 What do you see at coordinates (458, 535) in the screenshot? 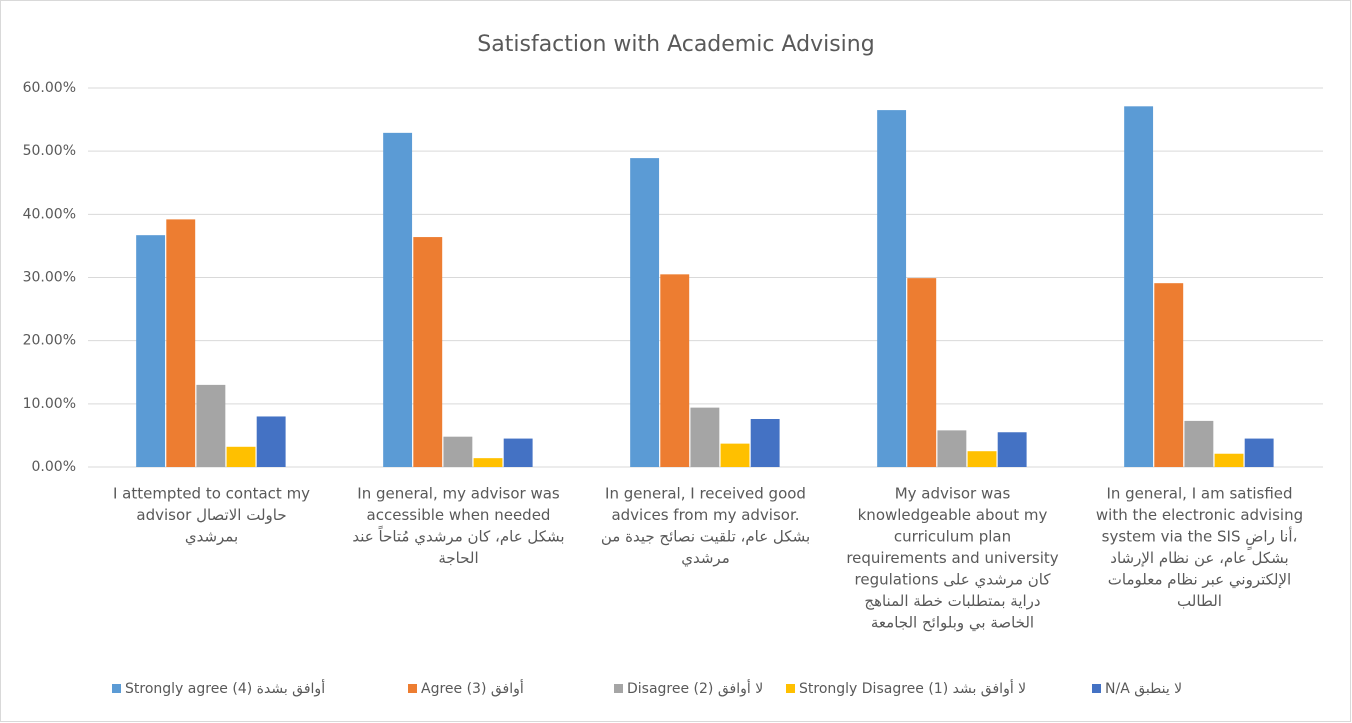
I see `x-tick-label: بشكل عام، كان مرشدي مُتاحاً عند` at bounding box center [458, 535].